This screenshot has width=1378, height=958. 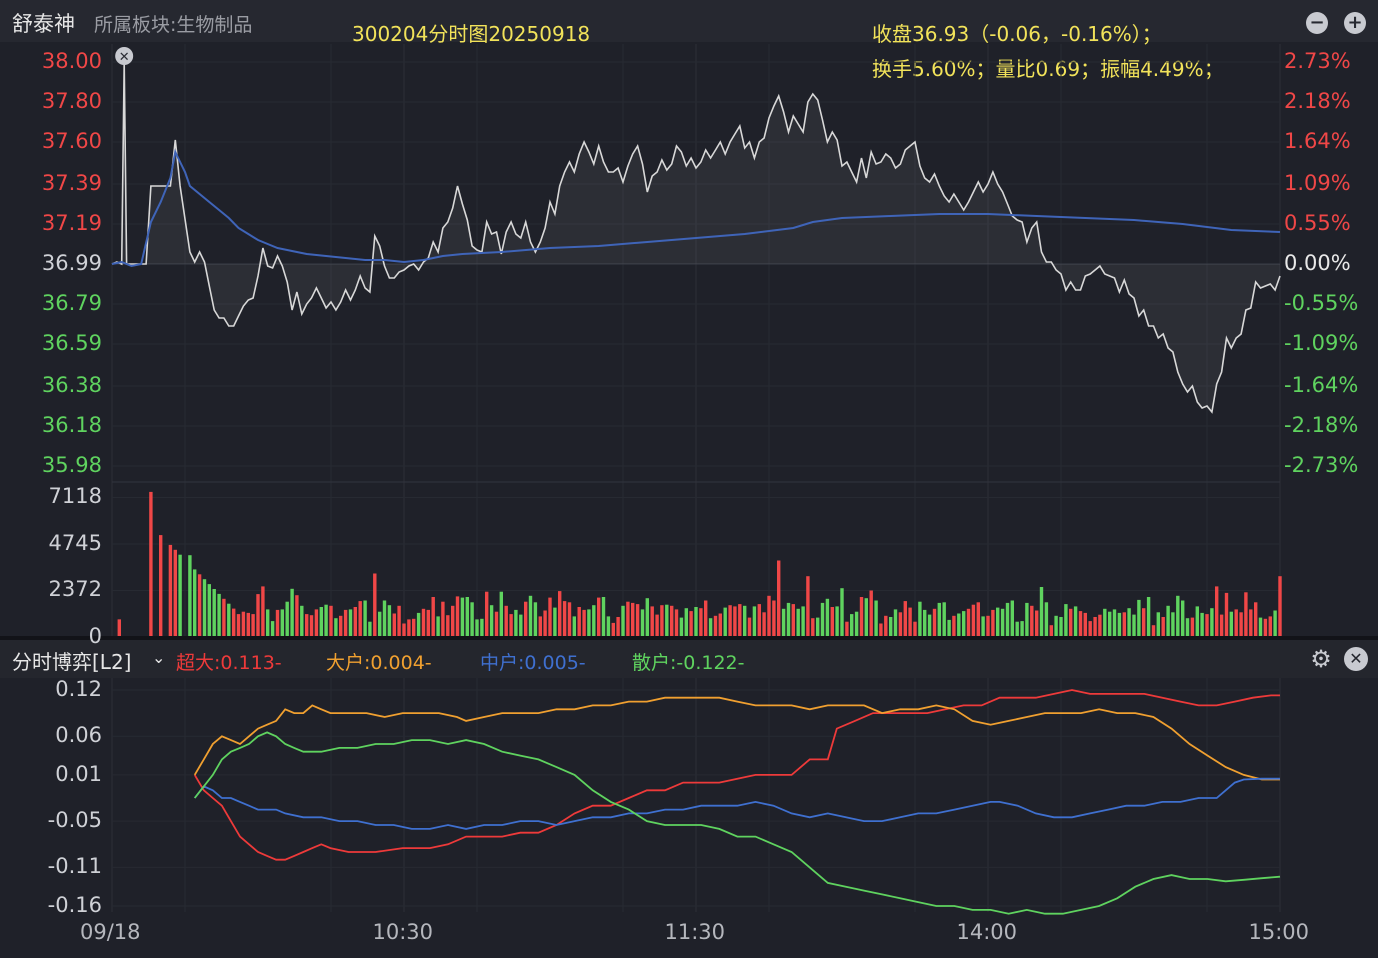 I want to click on volume-axis-label: 2372, so click(x=75, y=589).